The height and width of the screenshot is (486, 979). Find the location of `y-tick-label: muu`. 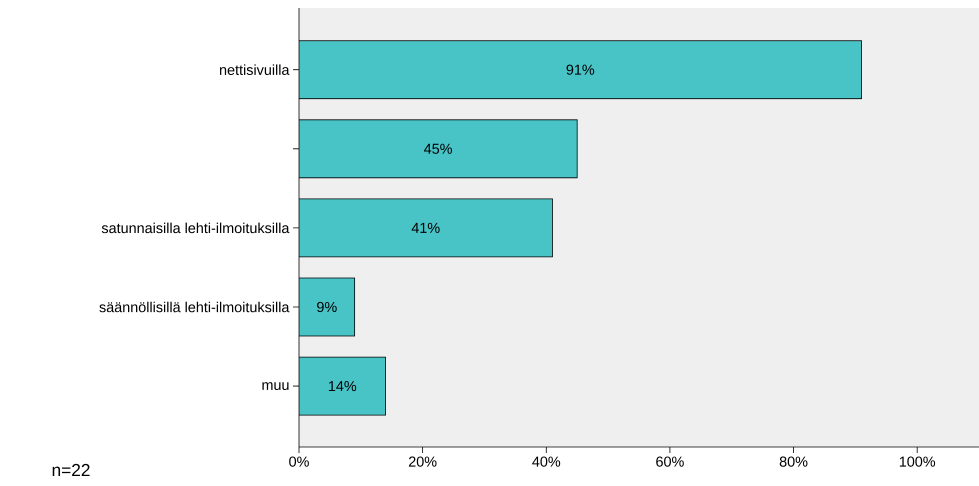

y-tick-label: muu is located at coordinates (275, 386).